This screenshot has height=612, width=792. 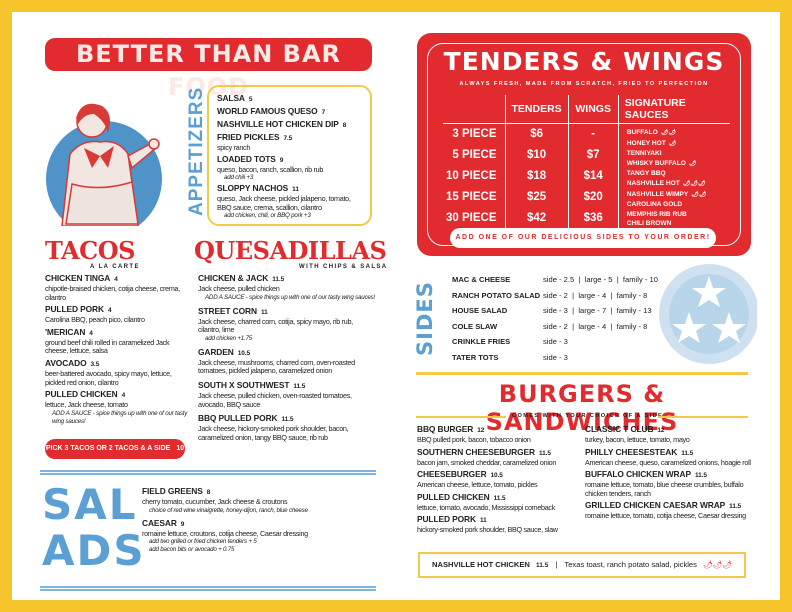 What do you see at coordinates (481, 279) in the screenshot?
I see `side-name: MAC & CHEESE` at bounding box center [481, 279].